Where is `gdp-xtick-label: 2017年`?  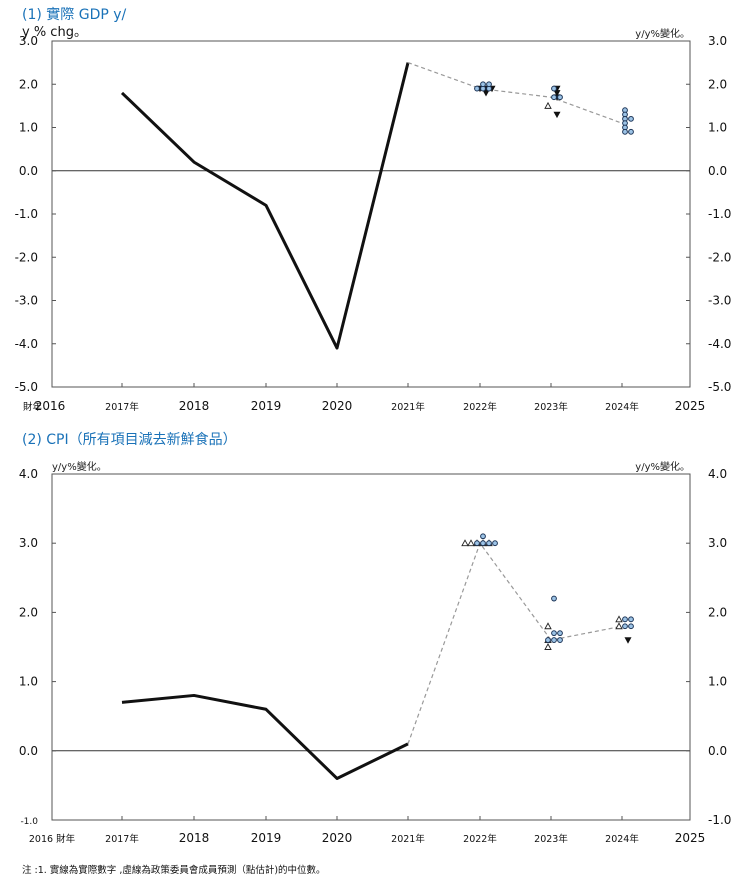 gdp-xtick-label: 2017年 is located at coordinates (122, 407).